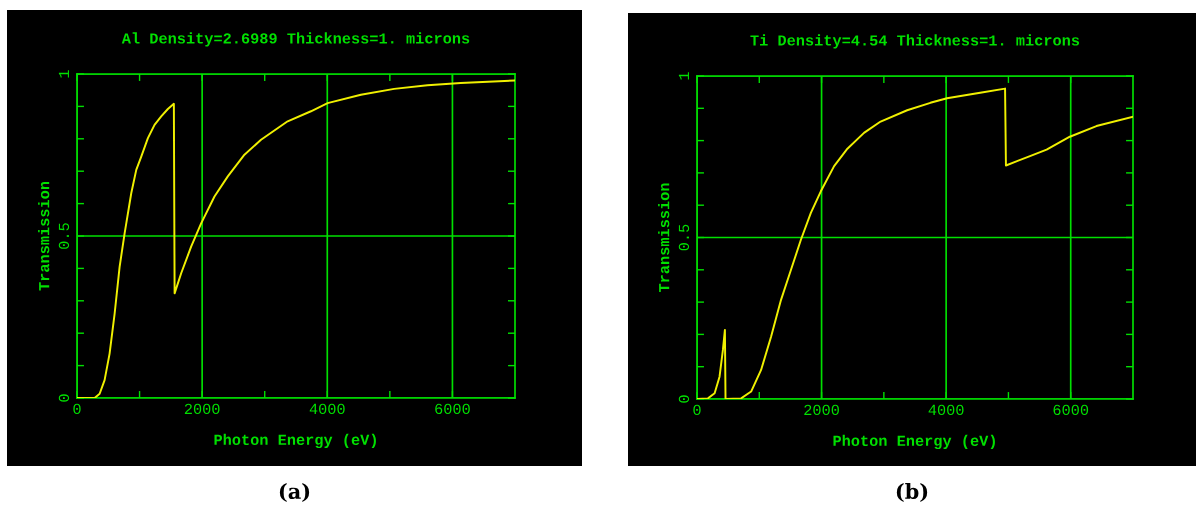 Image resolution: width=1203 pixels, height=514 pixels. I want to click on chart-title: Ti Density=4.54 Thickness=1. microns, so click(915, 41).